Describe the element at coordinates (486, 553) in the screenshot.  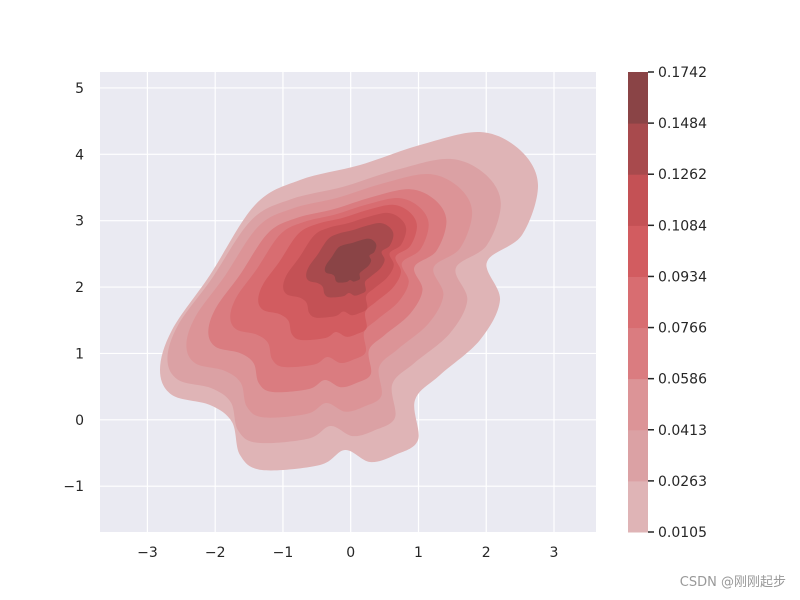
I see `x-tick-label: 2` at that location.